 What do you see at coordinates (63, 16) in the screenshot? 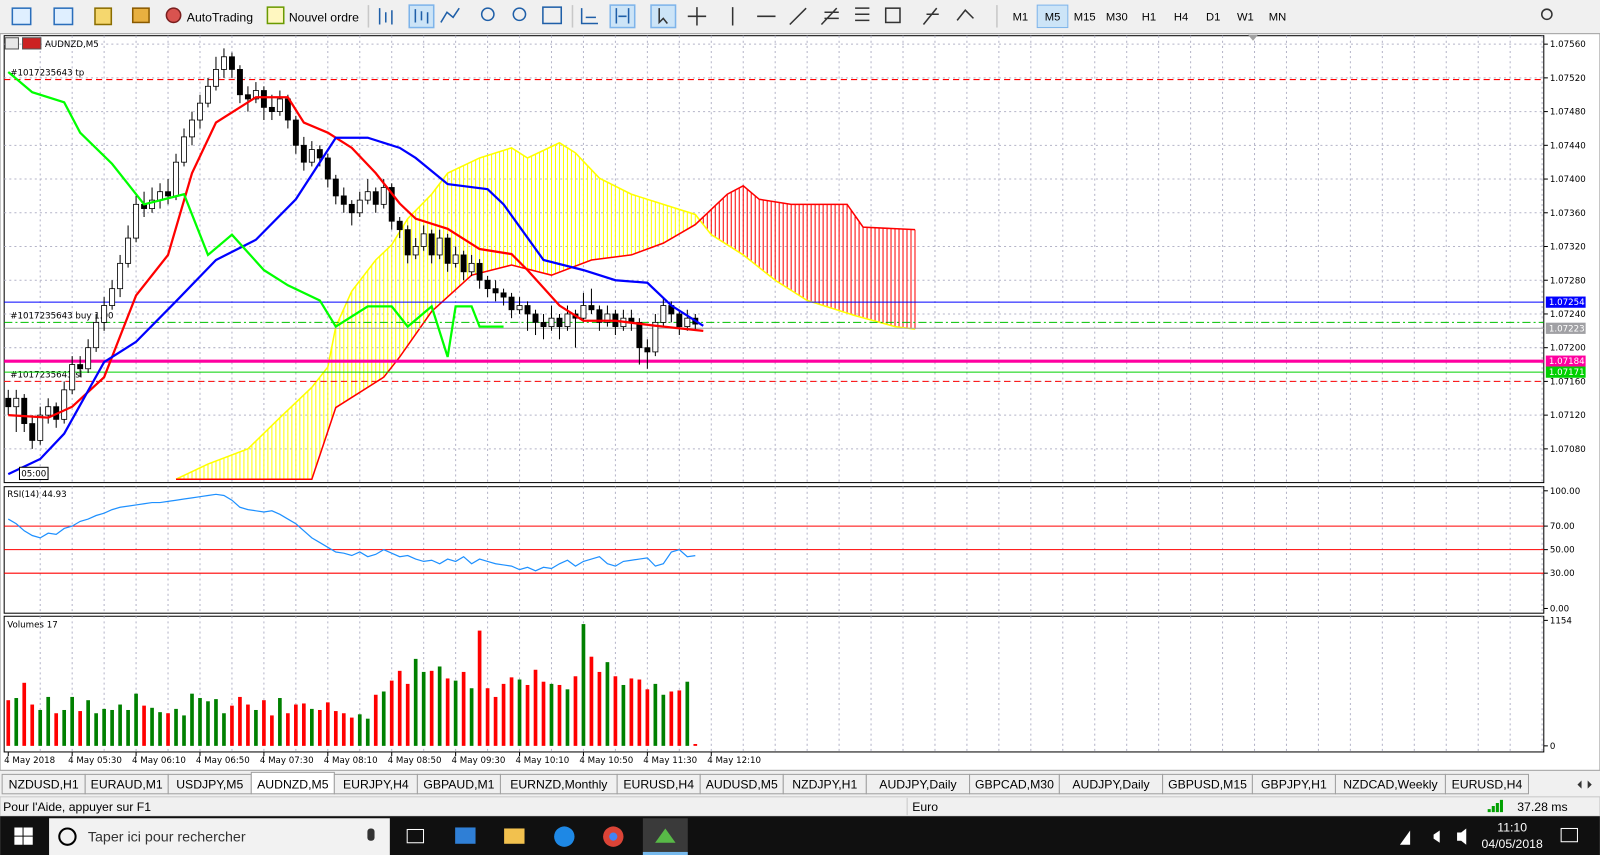
I see `icon-profiles` at bounding box center [63, 16].